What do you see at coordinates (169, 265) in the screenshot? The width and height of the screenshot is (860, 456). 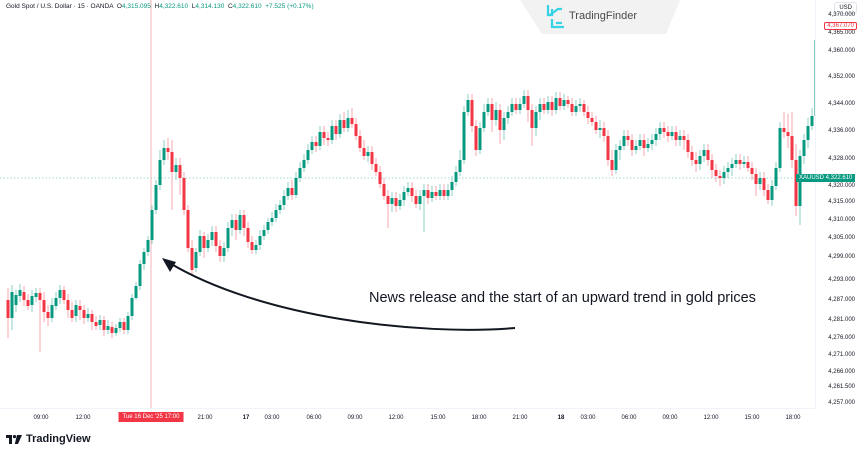 I see `arrow-head-icon` at bounding box center [169, 265].